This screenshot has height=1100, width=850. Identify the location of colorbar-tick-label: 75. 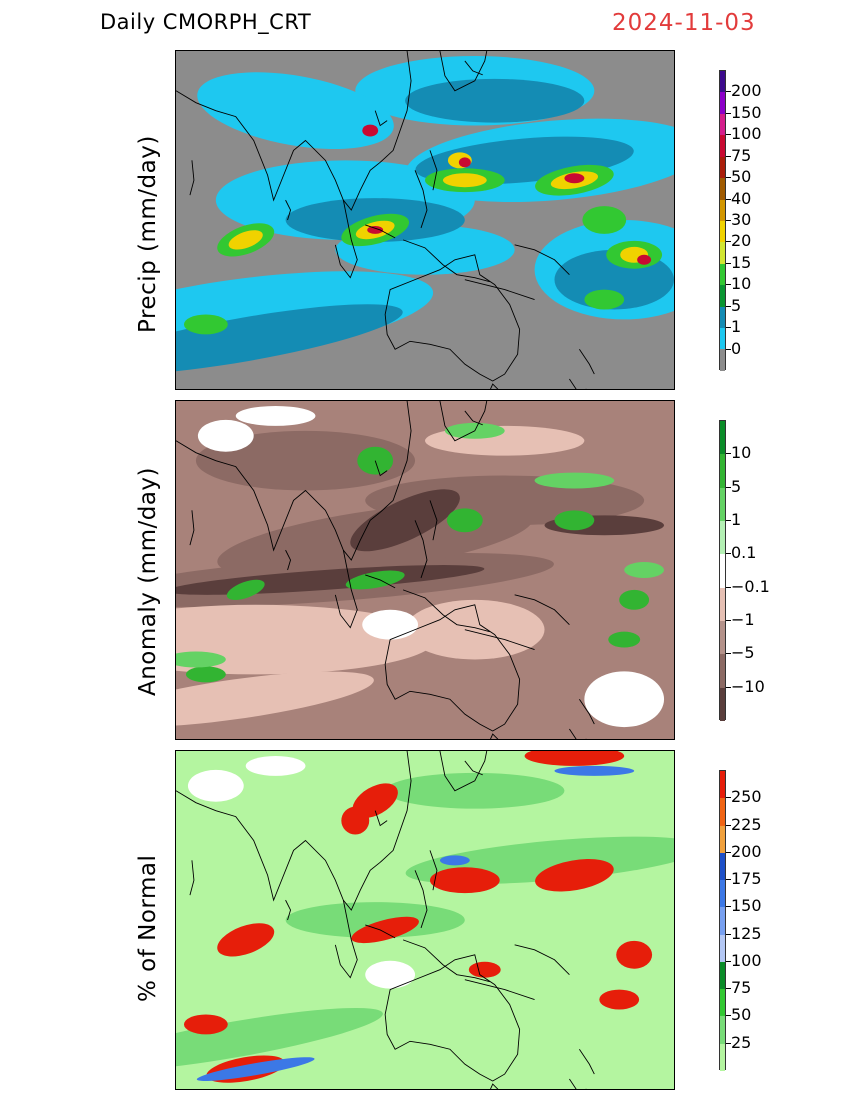
(741, 155).